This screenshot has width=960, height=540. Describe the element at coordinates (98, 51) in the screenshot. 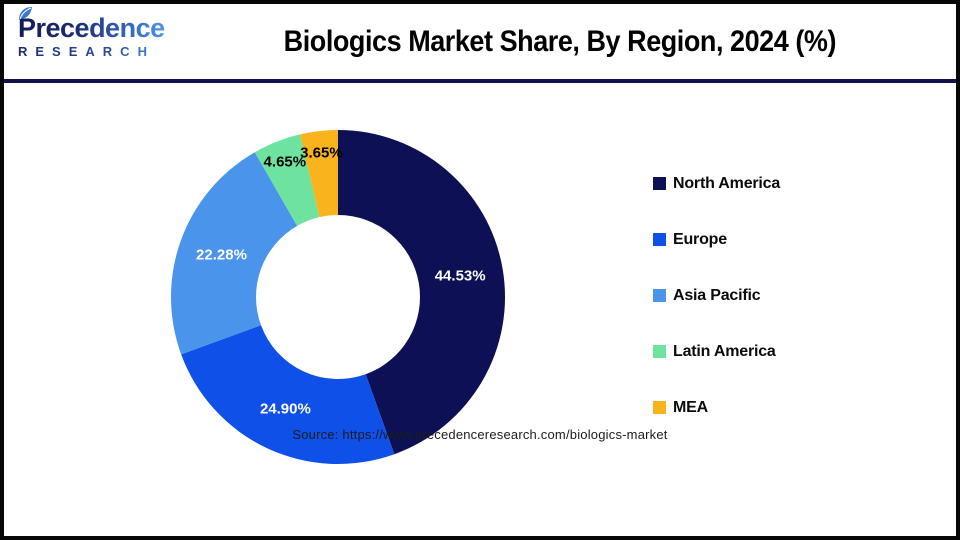

I see `brand-subtitle: RESEARCH` at that location.